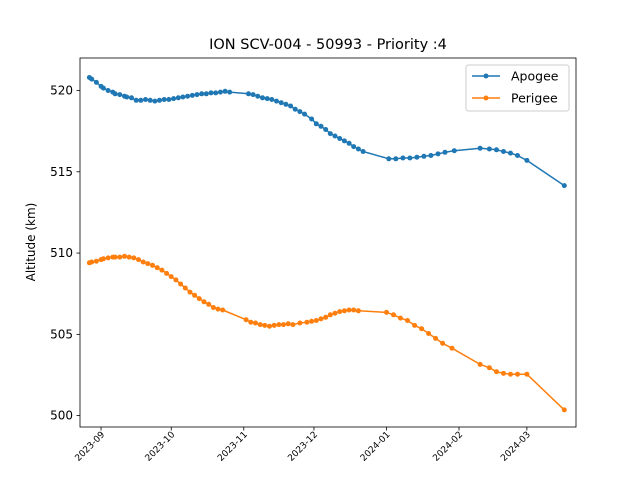 The image size is (640, 484). What do you see at coordinates (517, 88) in the screenshot?
I see `legend: Apogee Perigee` at bounding box center [517, 88].